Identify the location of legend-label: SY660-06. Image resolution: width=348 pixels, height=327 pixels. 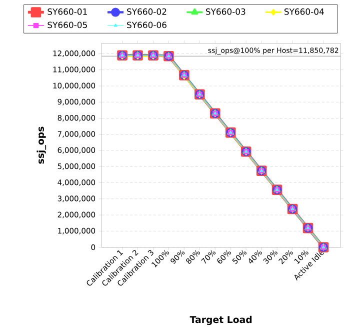
(146, 25).